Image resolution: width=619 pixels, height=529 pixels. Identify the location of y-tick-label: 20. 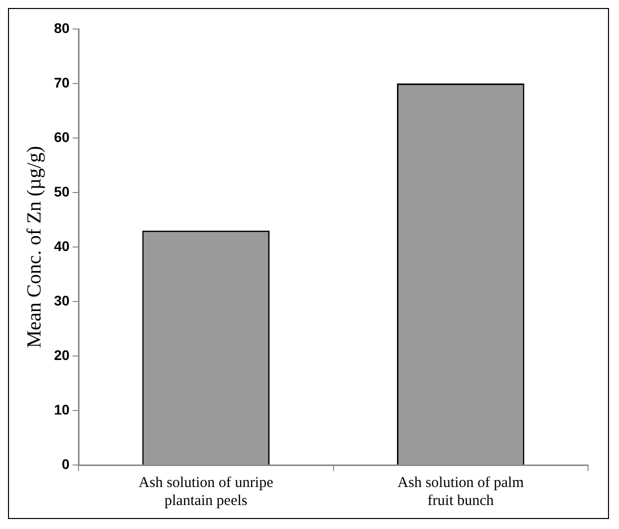
(62, 354).